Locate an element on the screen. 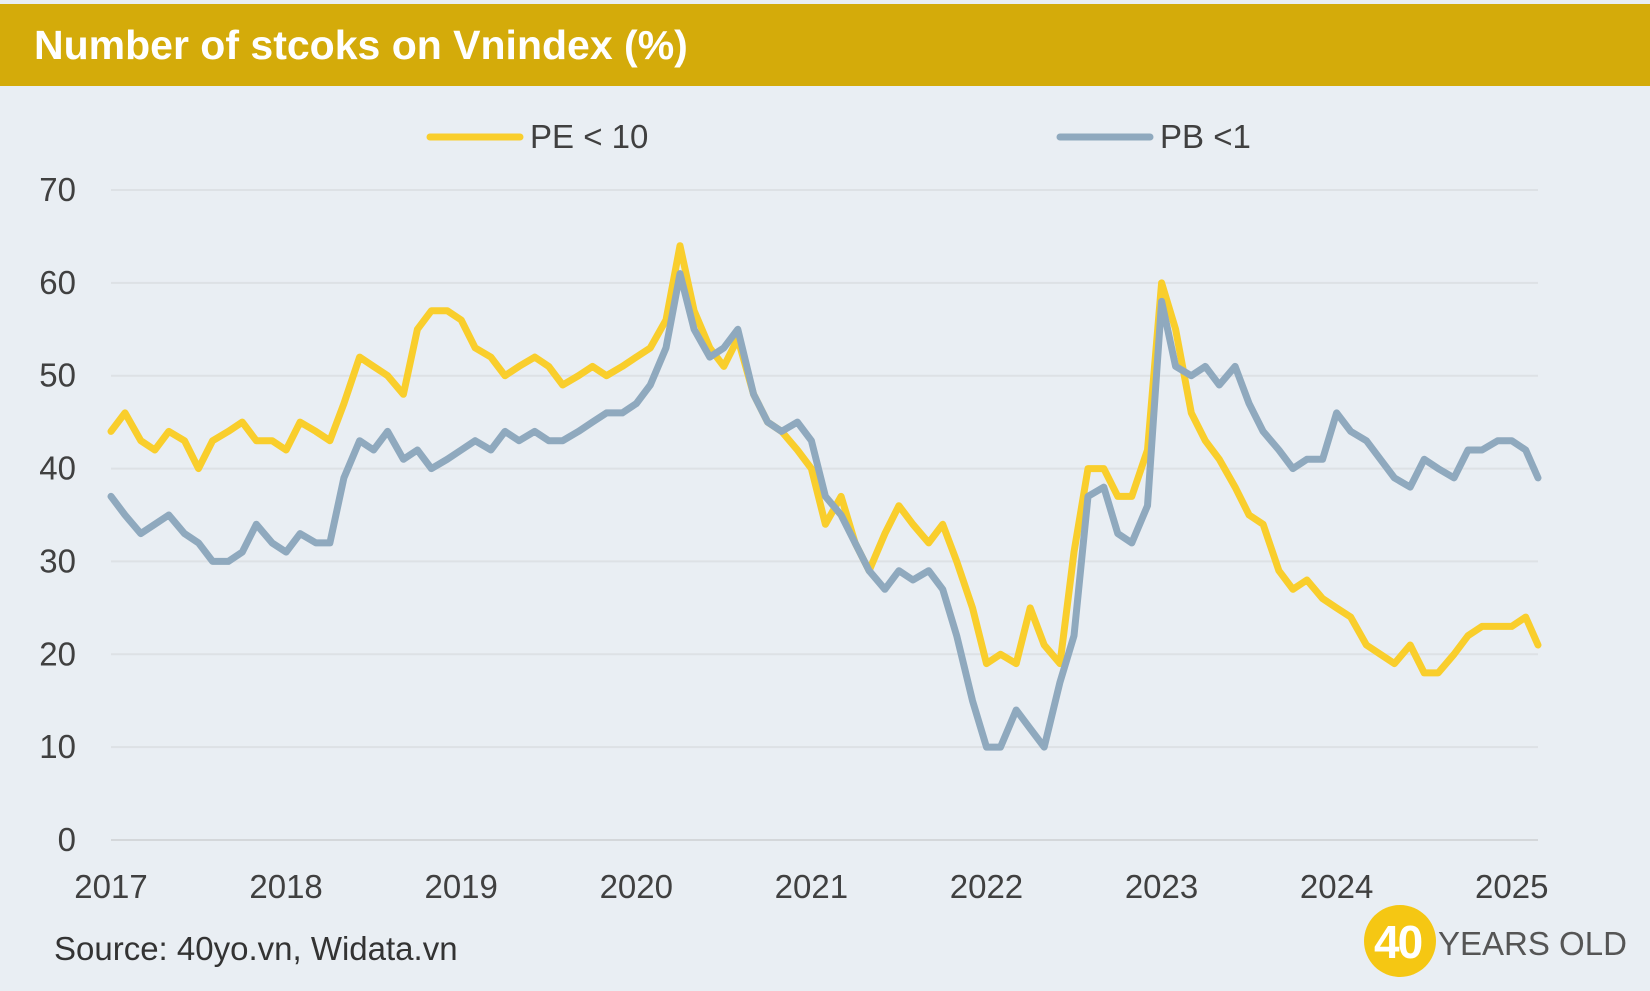 The width and height of the screenshot is (1650, 991). title-bar: Number of stcoks on Vnindex (%) is located at coordinates (825, 45).